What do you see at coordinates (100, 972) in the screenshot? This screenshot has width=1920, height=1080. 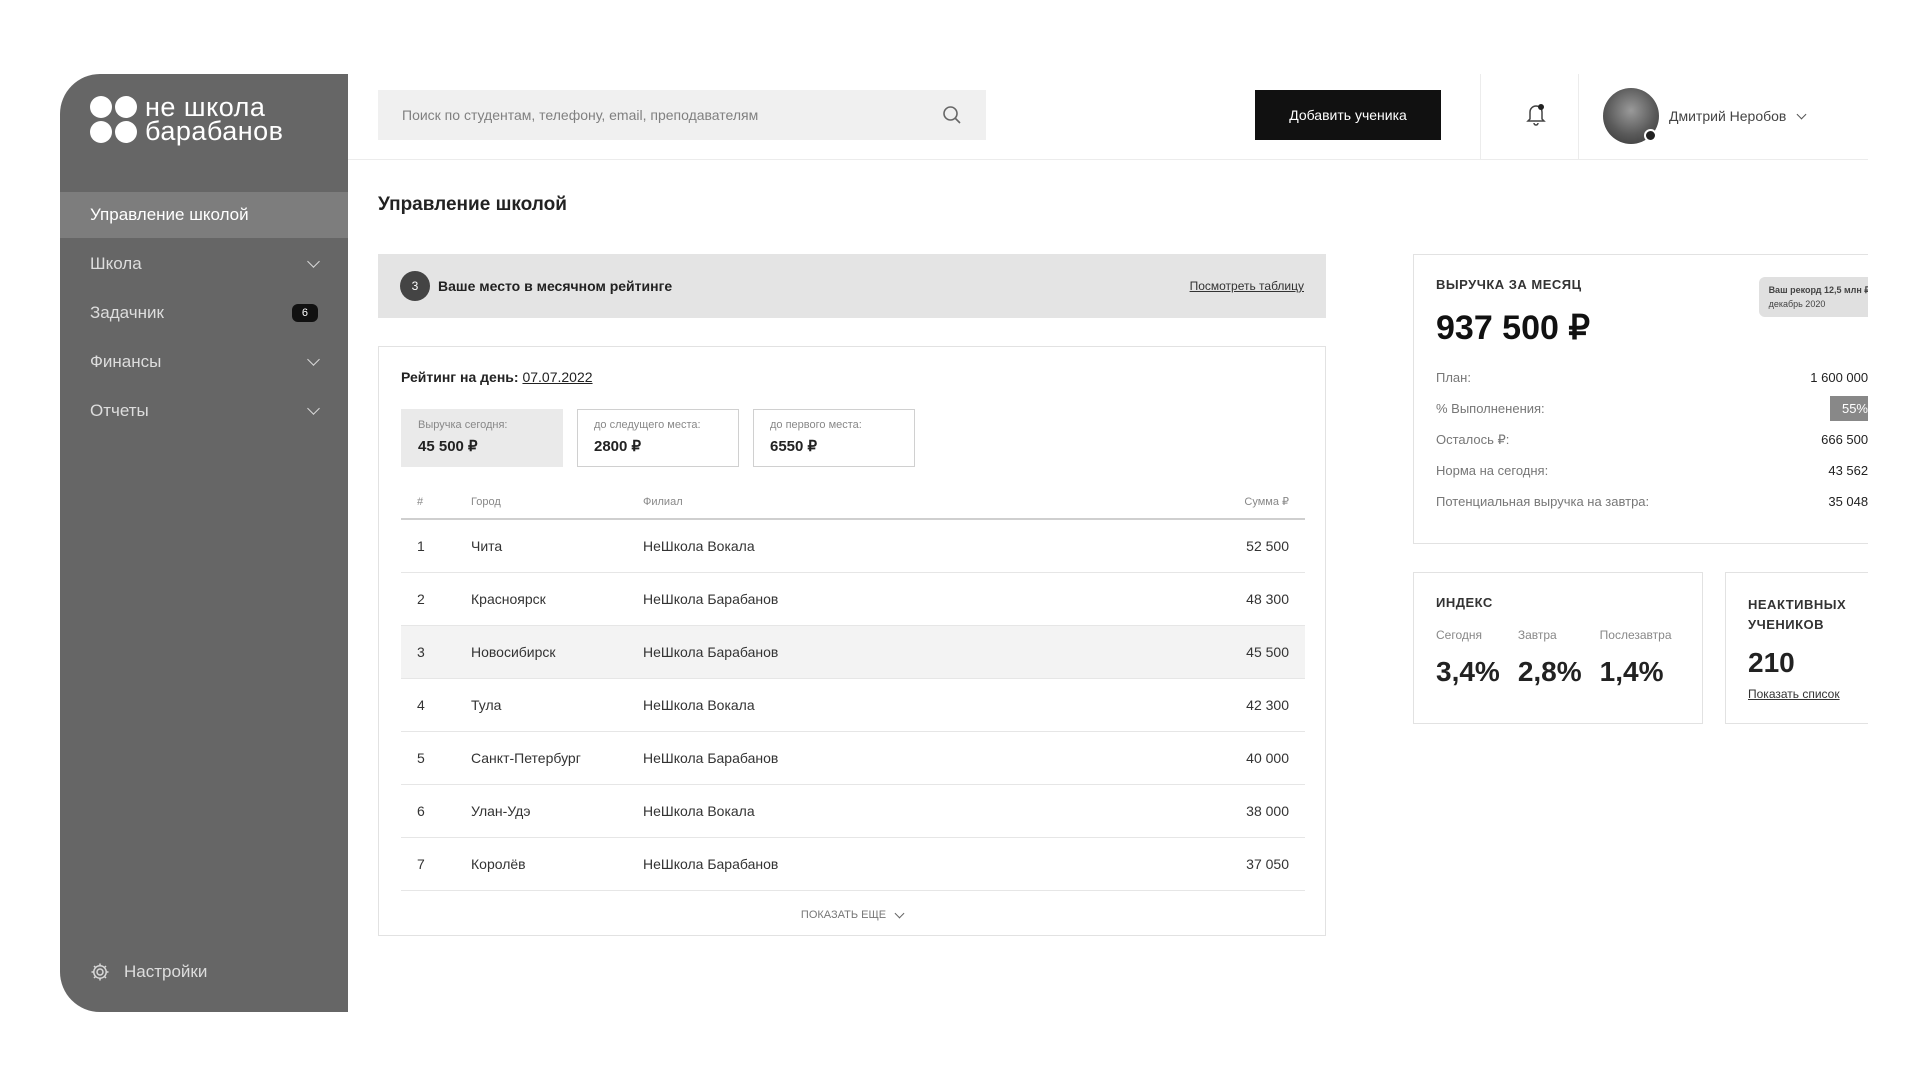 I see `gear-icon` at bounding box center [100, 972].